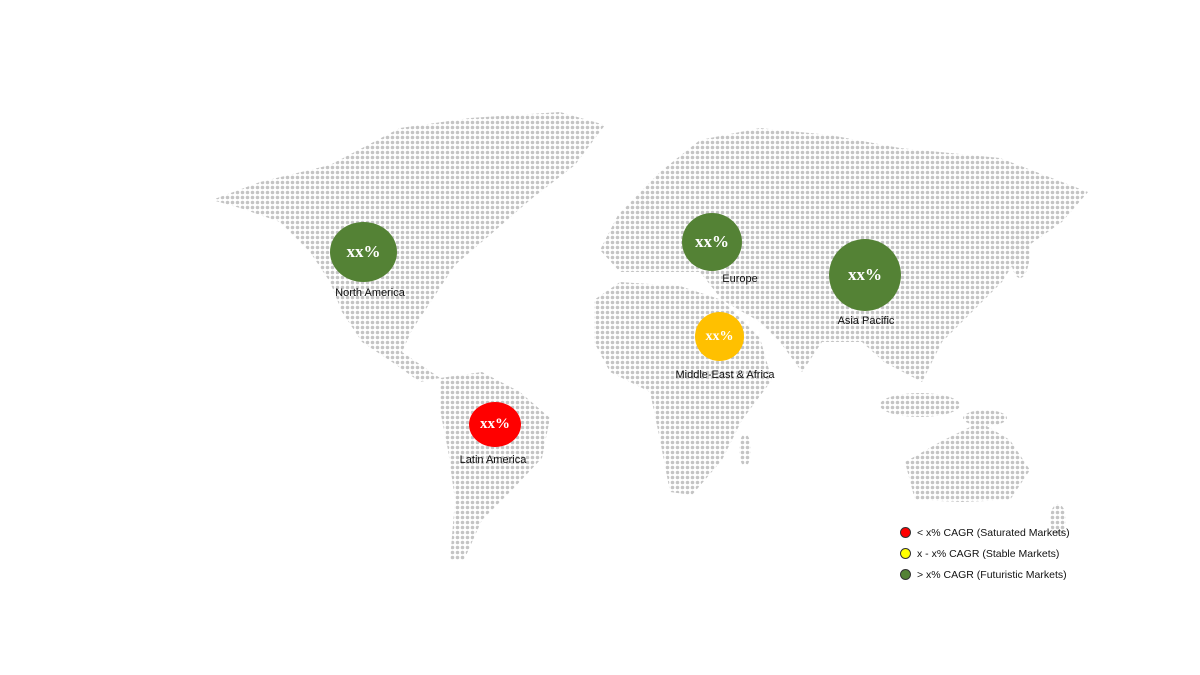  I want to click on region-label-europe: Europe, so click(740, 279).